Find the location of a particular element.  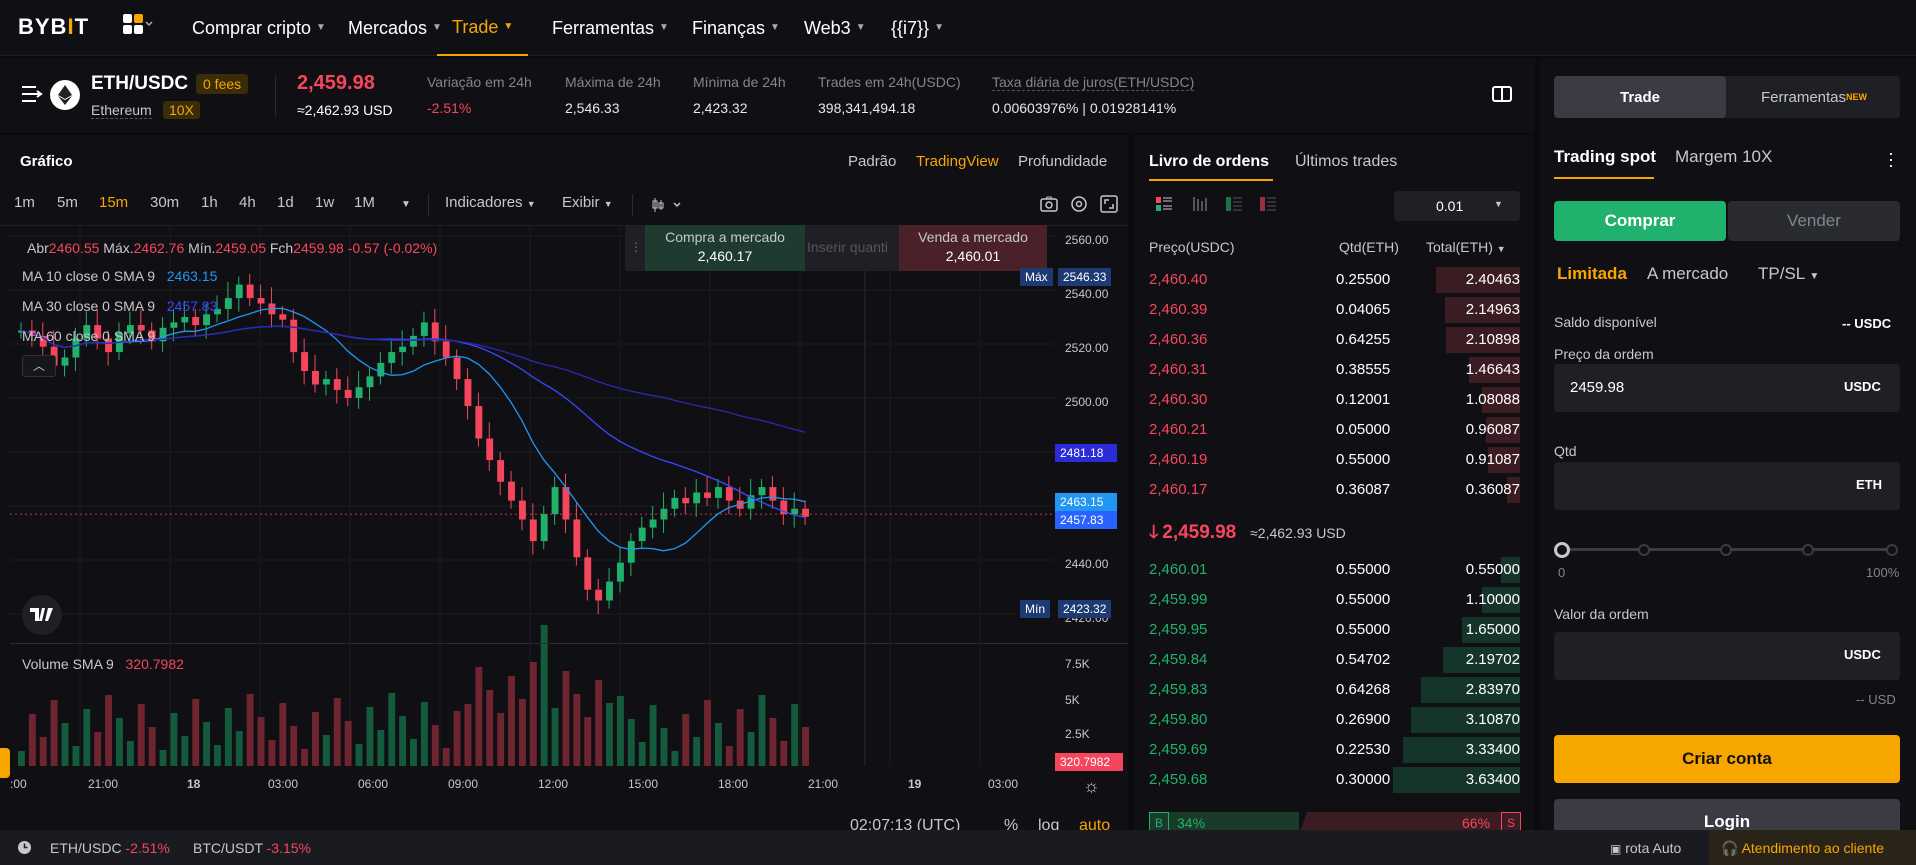

book-view-bids-icon is located at coordinates (1234, 205).